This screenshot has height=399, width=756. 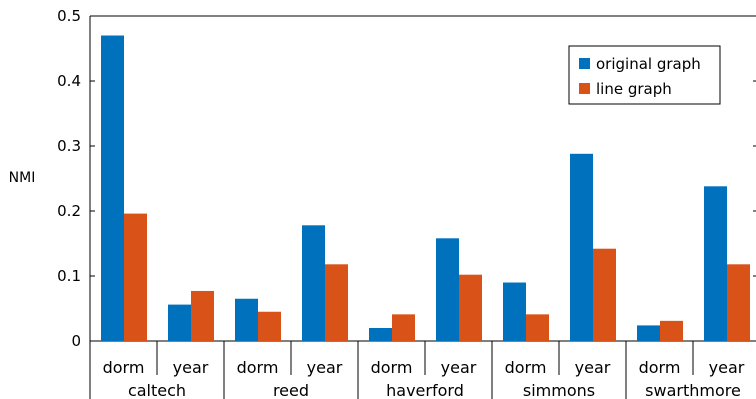 What do you see at coordinates (76, 341) in the screenshot?
I see `y-tick-label: 0` at bounding box center [76, 341].